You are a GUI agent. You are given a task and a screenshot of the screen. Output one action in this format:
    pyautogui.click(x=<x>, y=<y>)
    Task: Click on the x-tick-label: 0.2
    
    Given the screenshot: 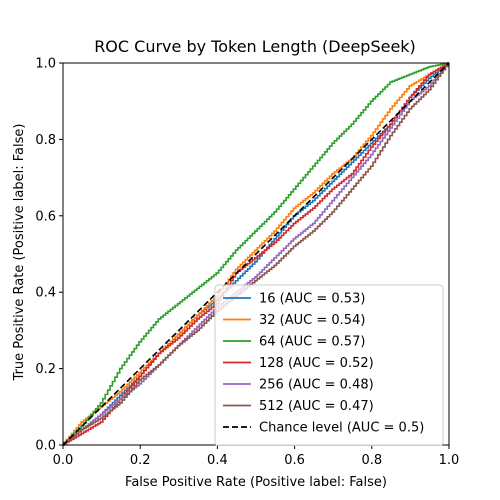 What is the action you would take?
    pyautogui.click(x=140, y=460)
    